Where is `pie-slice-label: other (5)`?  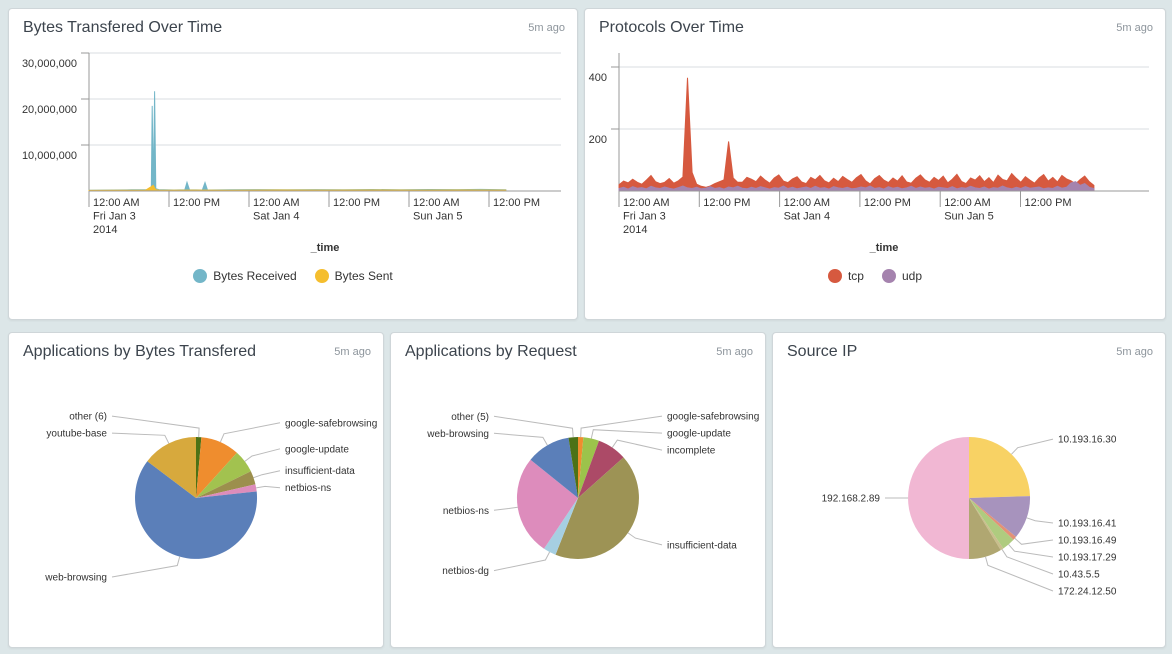 pie-slice-label: other (5) is located at coordinates (470, 417).